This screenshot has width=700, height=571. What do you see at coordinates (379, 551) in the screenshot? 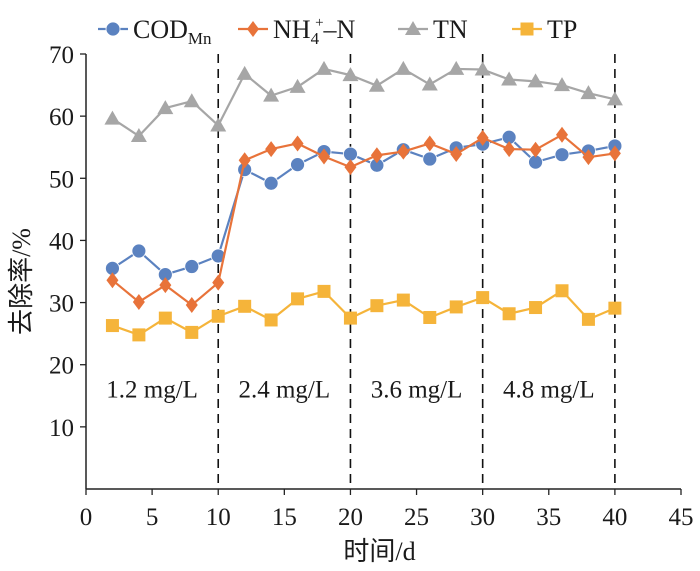
I see `x-axis-title: 时间/d` at bounding box center [379, 551].